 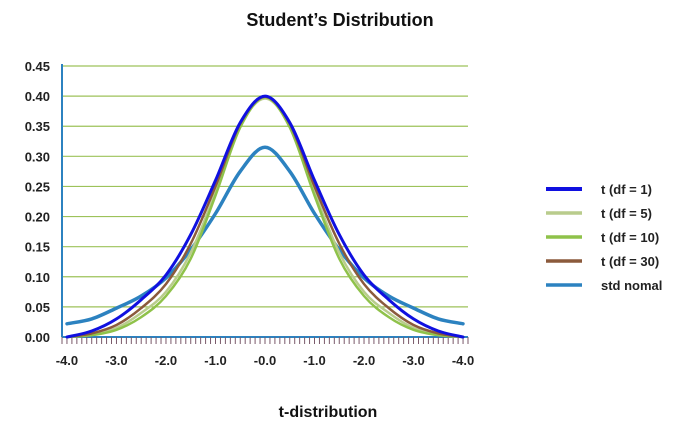 What do you see at coordinates (630, 261) in the screenshot?
I see `legend-label: t (df = 30)` at bounding box center [630, 261].